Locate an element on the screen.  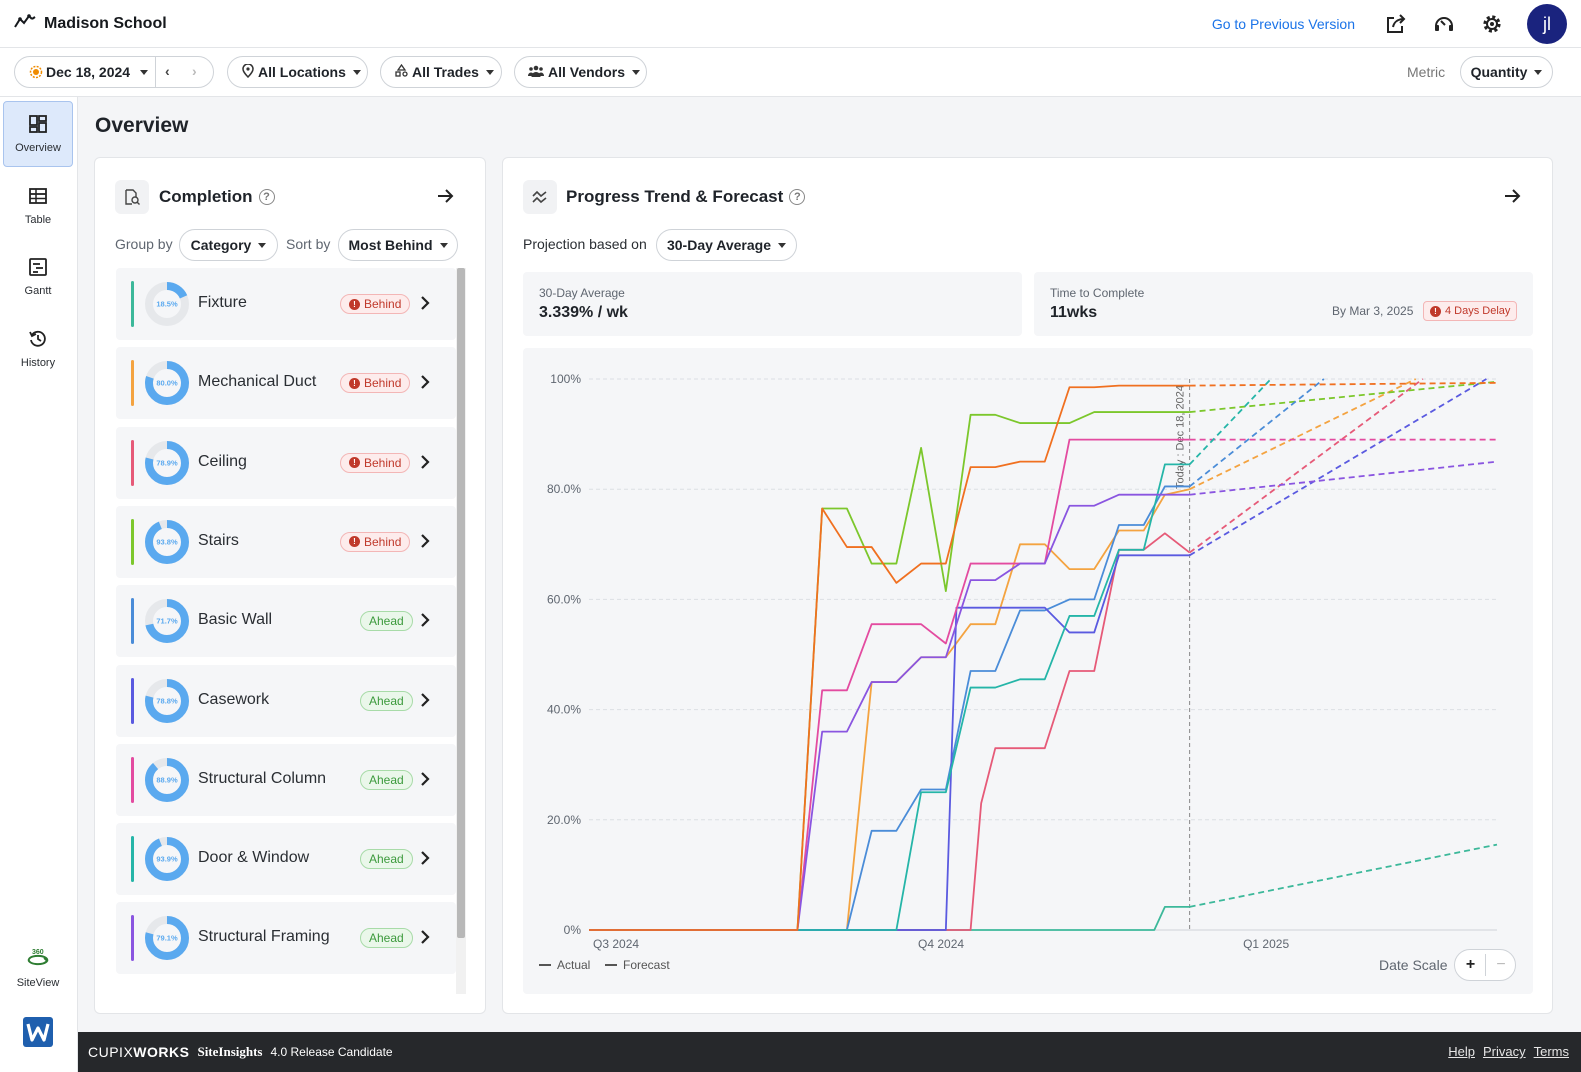
trend-help-icon: ? is located at coordinates (797, 197).